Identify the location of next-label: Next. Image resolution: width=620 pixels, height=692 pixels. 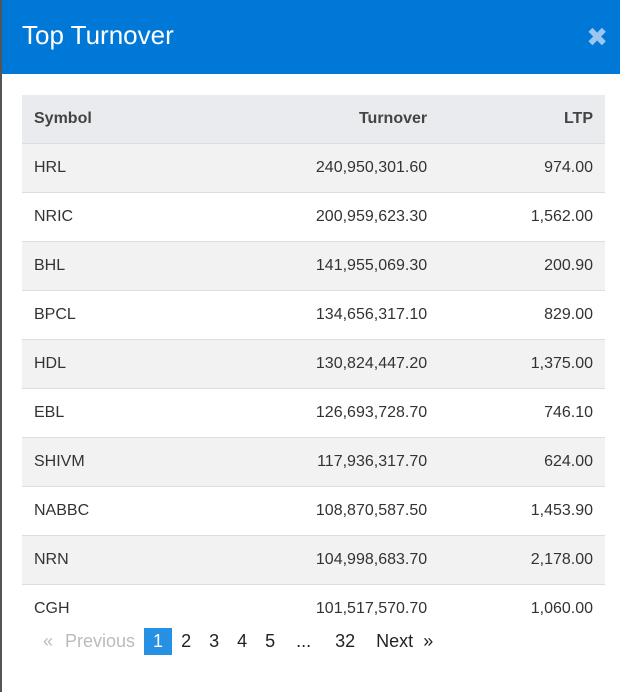
(395, 641).